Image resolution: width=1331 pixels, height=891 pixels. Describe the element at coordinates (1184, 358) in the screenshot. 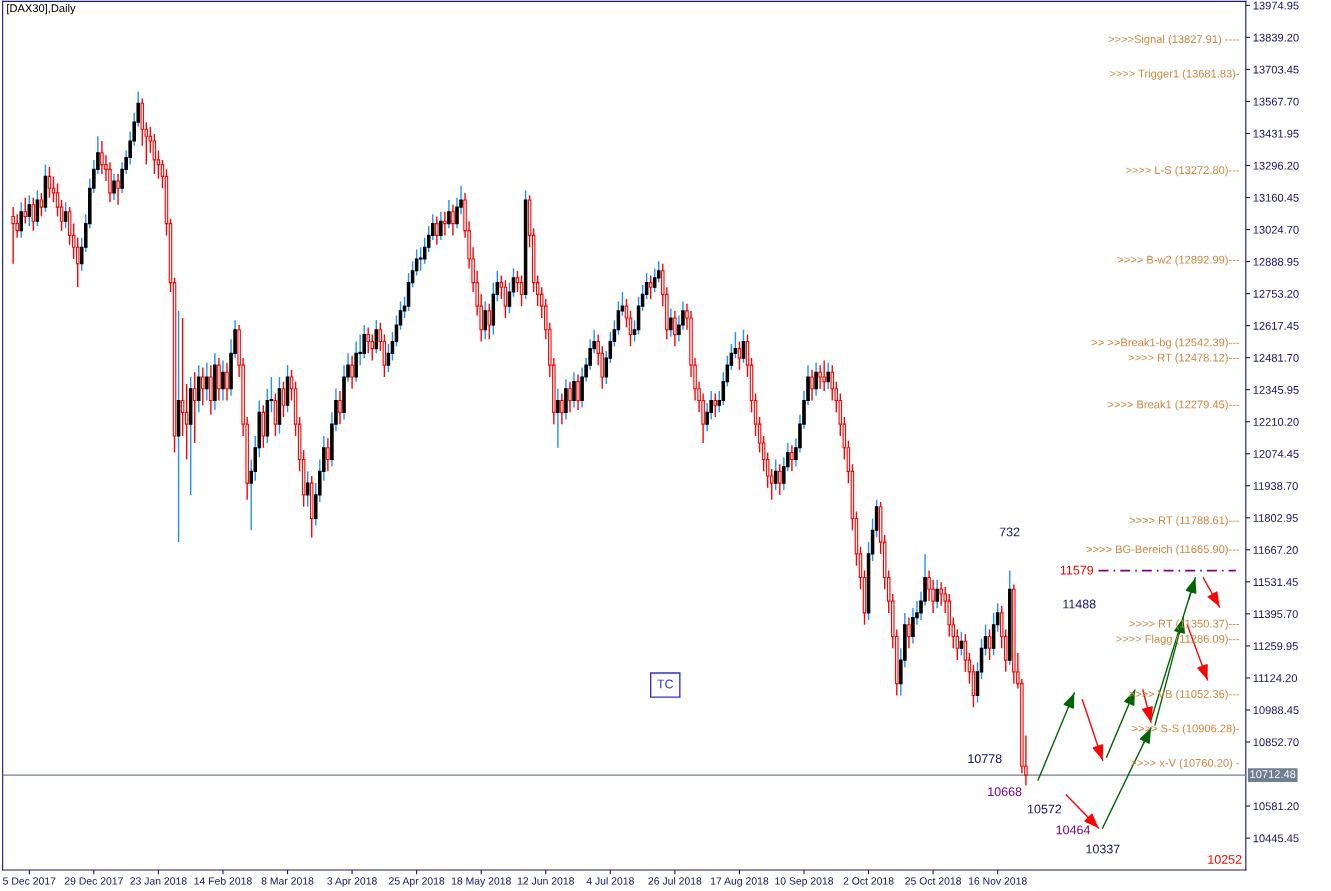

I see `annotation: >>>> RT (12478.12)---` at that location.